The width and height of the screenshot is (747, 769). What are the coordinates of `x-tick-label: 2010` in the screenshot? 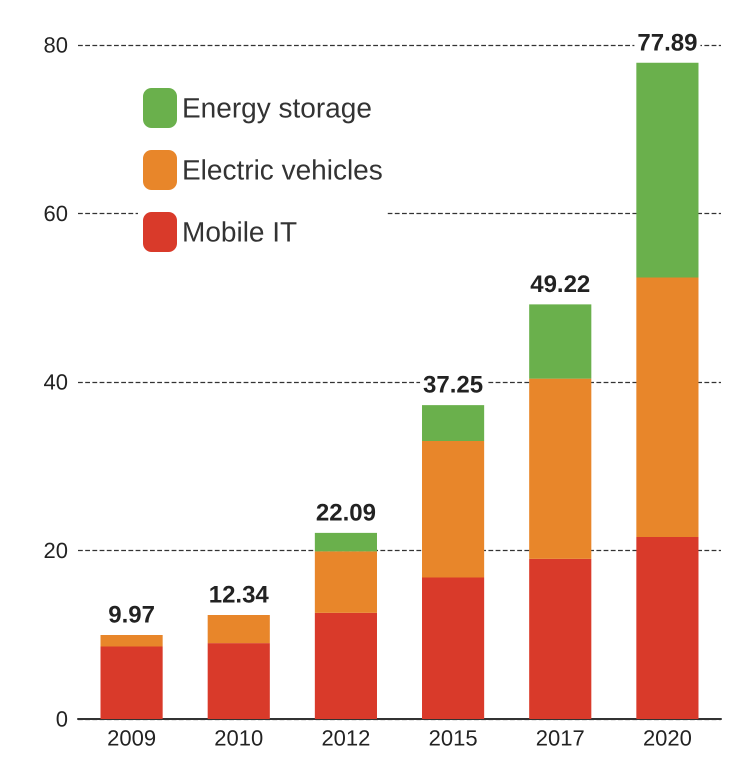 It's located at (239, 738).